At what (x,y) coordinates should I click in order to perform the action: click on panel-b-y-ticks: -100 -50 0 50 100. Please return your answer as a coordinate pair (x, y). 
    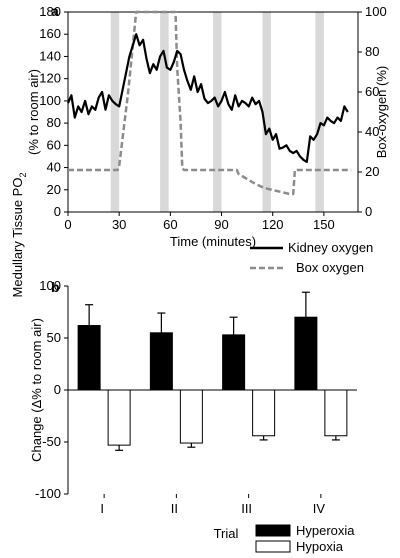
    Looking at the image, I should click on (51, 389).